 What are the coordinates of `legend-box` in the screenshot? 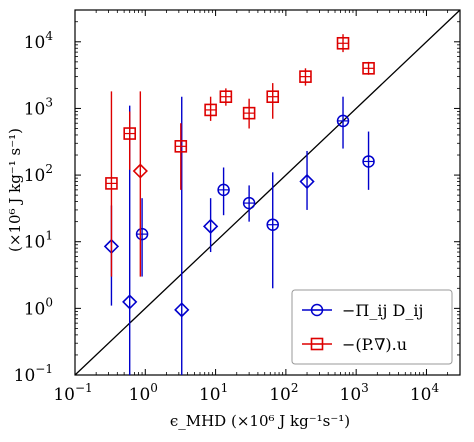 It's located at (372, 327).